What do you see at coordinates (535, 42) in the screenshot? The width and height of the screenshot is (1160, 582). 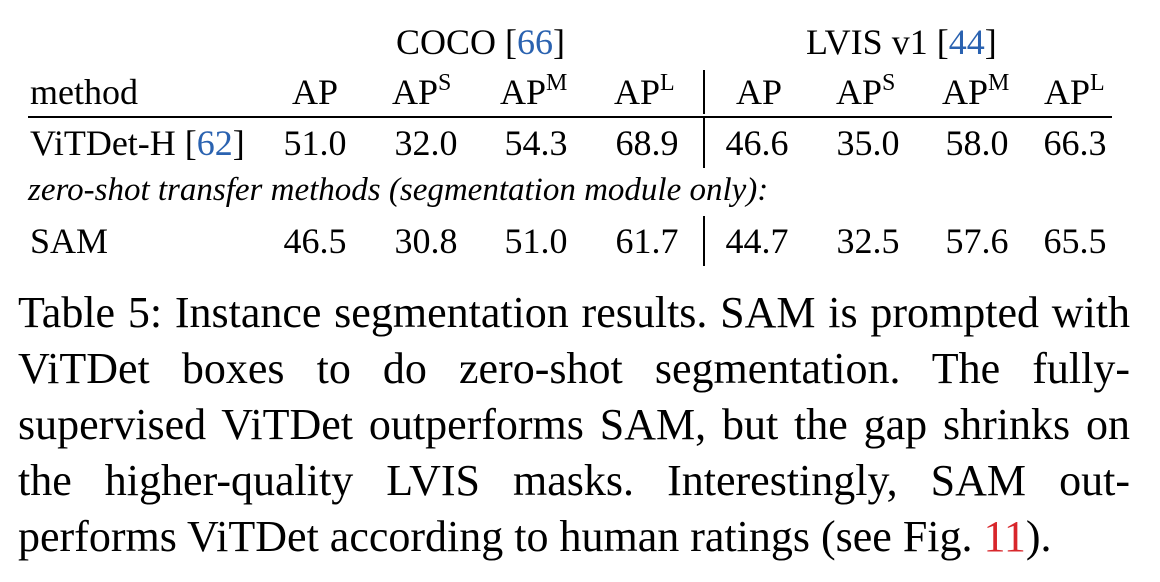 I see `citation-link: 66` at bounding box center [535, 42].